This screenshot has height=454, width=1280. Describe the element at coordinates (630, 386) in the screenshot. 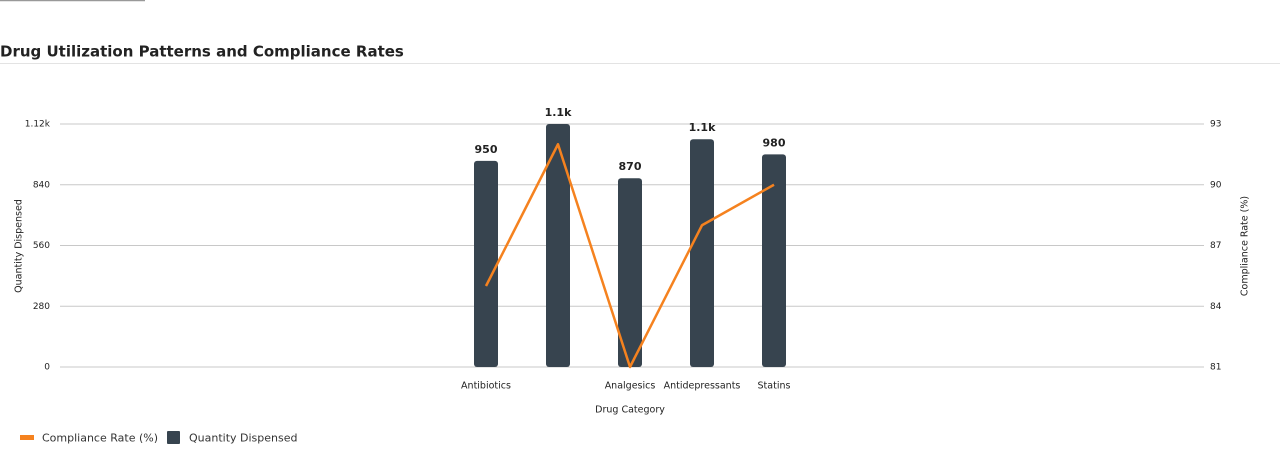

I see `x-tick-label: Analgesics` at that location.